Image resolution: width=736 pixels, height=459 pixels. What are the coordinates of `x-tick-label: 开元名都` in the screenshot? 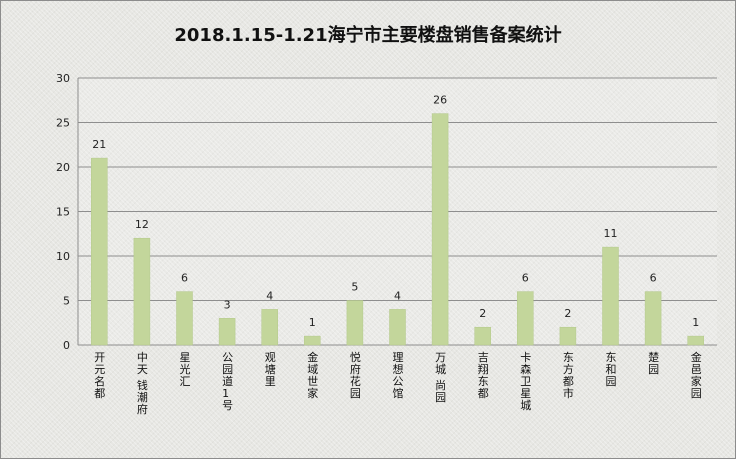 It's located at (99, 375).